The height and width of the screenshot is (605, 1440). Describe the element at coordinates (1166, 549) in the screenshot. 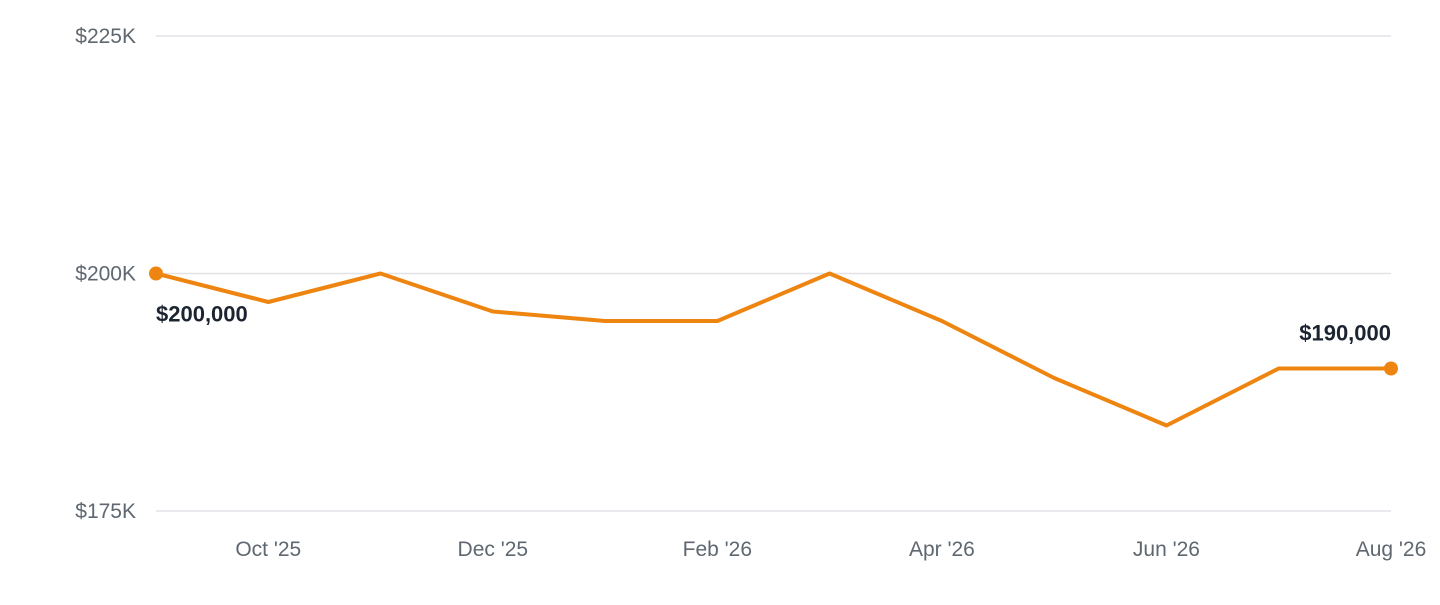

I see `x-tick-label: Jun '26` at that location.